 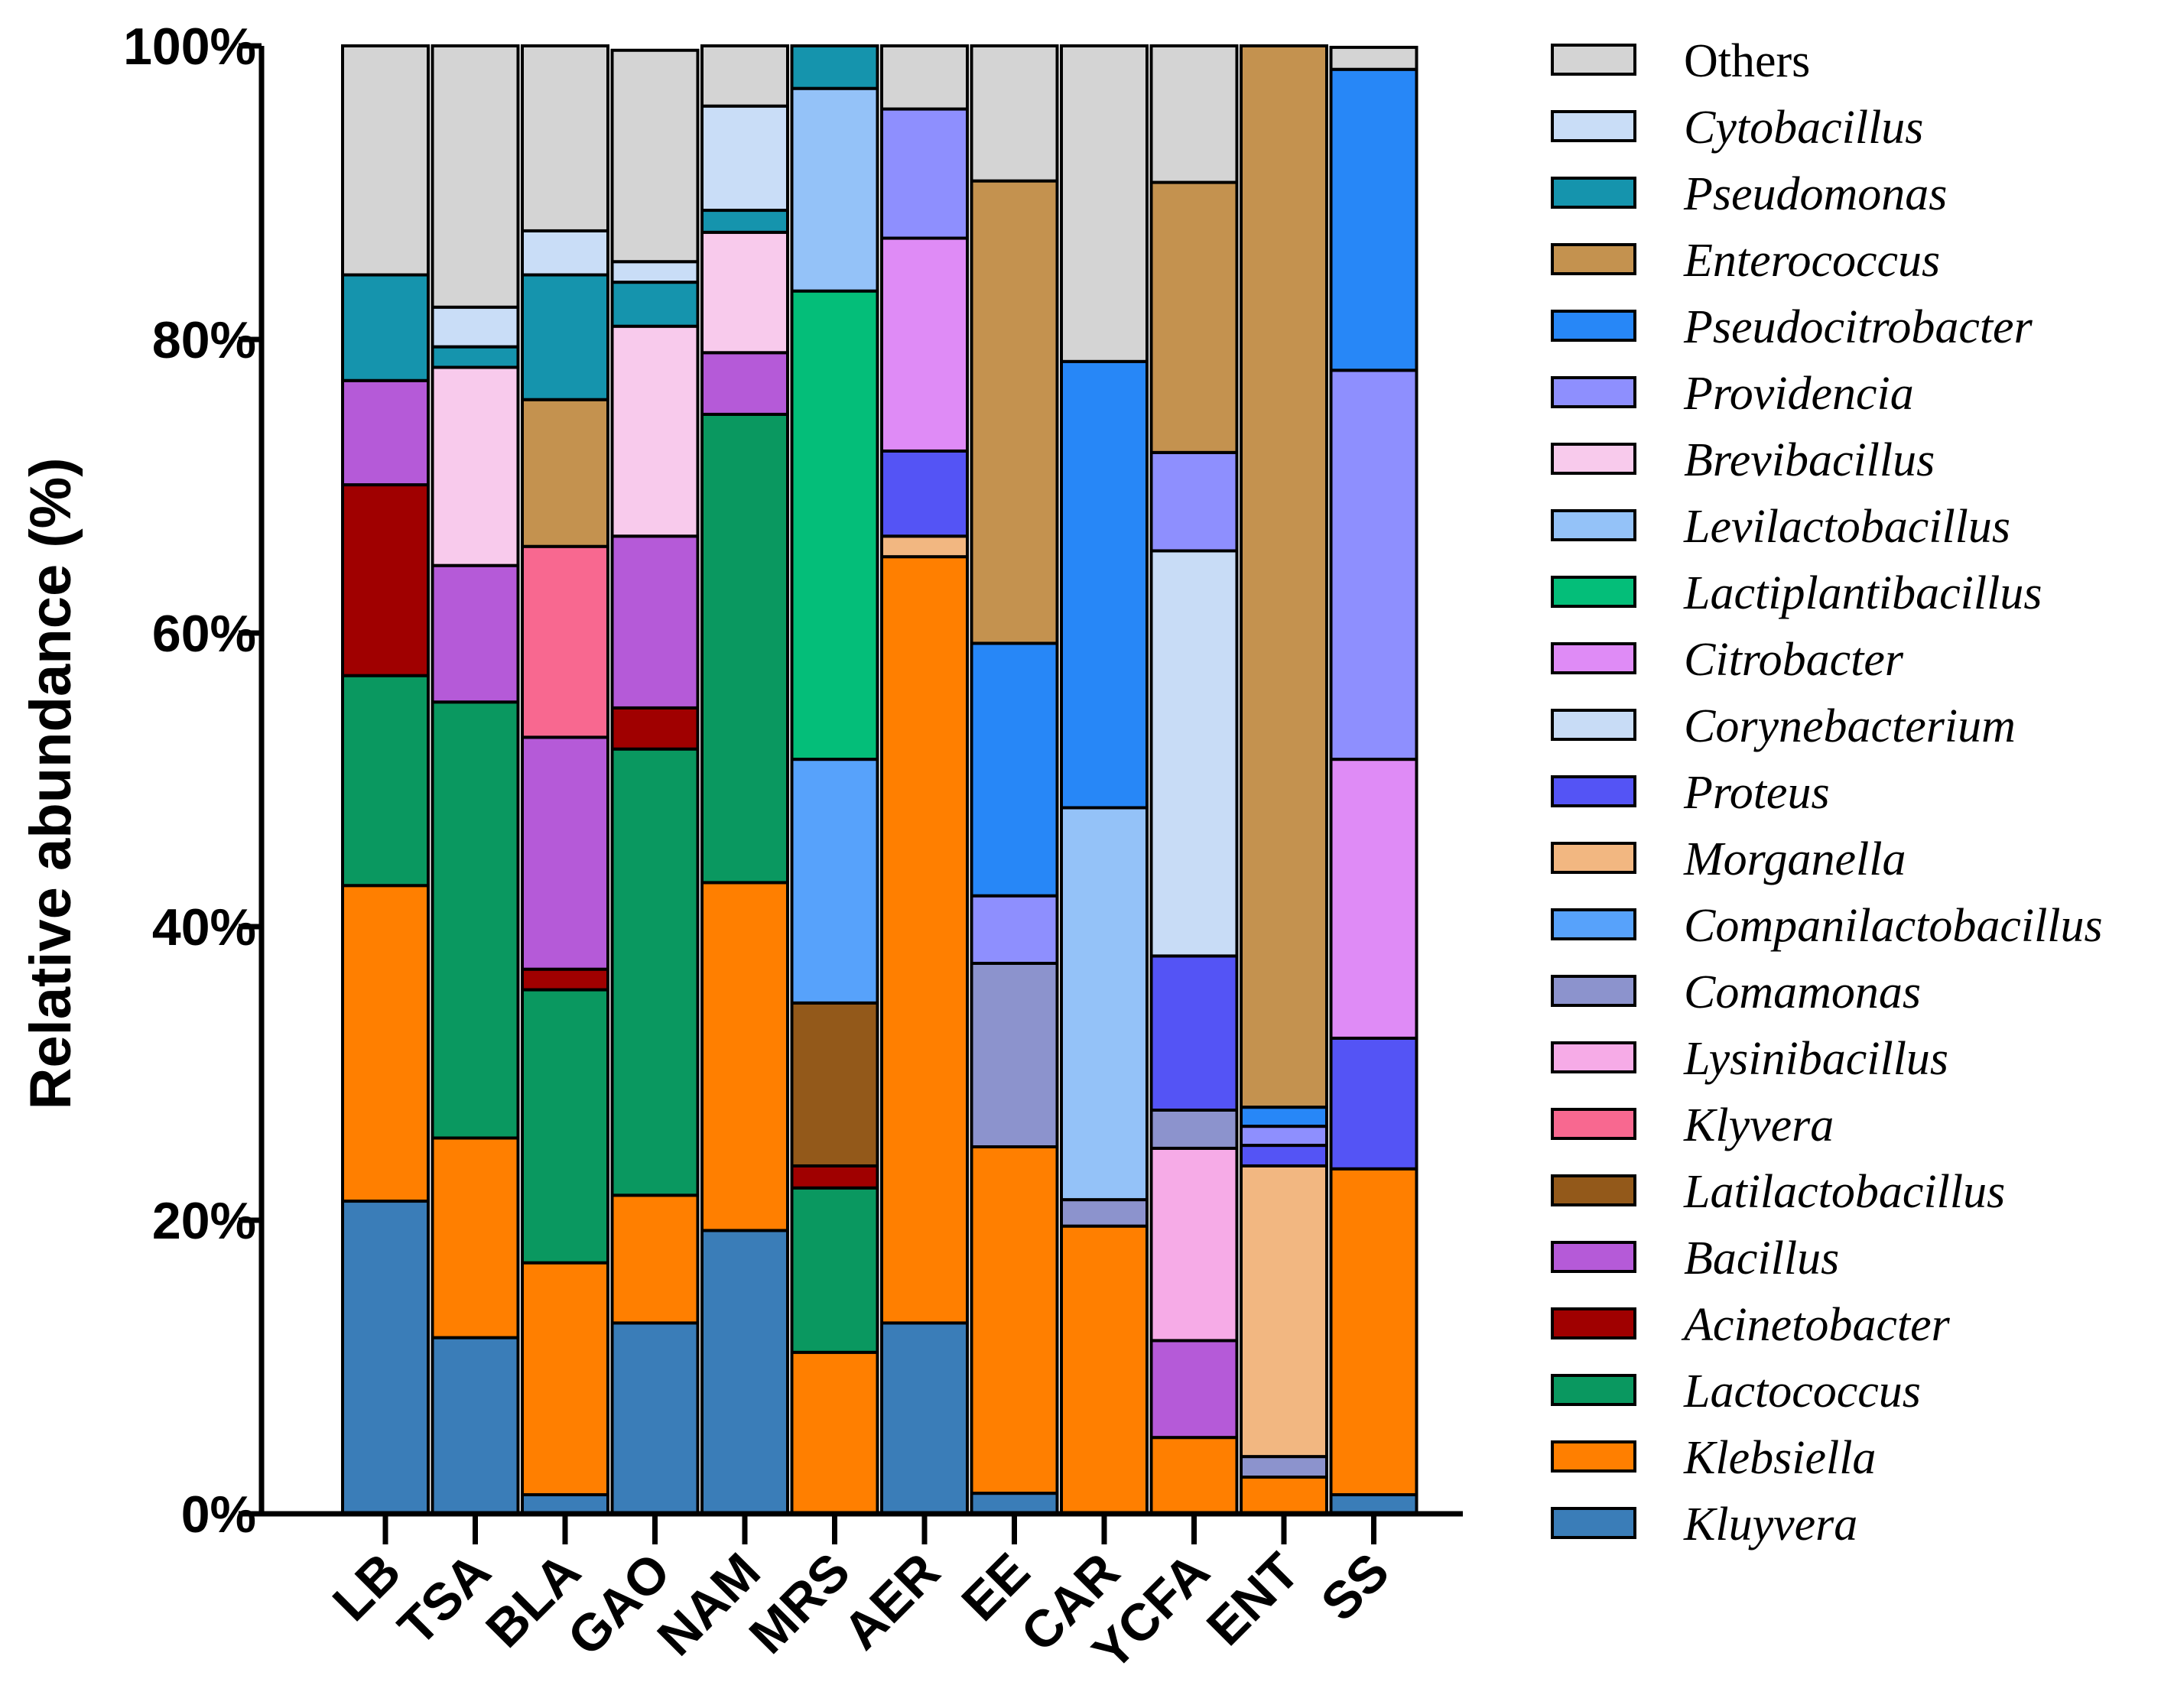 What do you see at coordinates (1862, 593) in the screenshot?
I see `legend-label-lactiplantibacillus: Lactiplantibacillus` at bounding box center [1862, 593].